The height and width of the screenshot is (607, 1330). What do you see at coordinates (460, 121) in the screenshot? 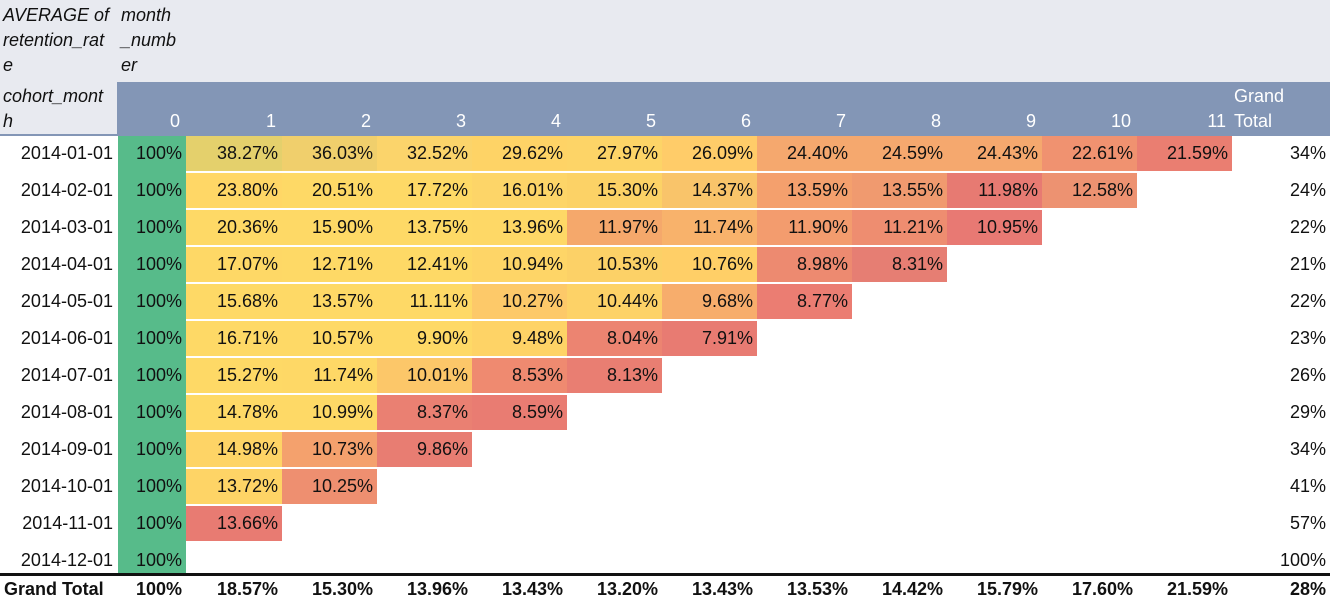
I see `column-header-3: 3` at bounding box center [460, 121].